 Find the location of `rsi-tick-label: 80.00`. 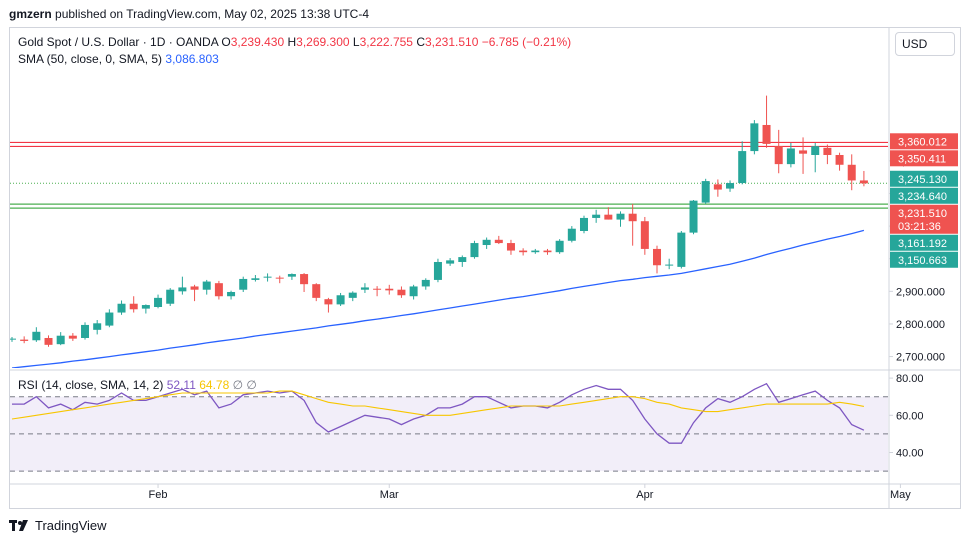

rsi-tick-label: 80.00 is located at coordinates (910, 379).